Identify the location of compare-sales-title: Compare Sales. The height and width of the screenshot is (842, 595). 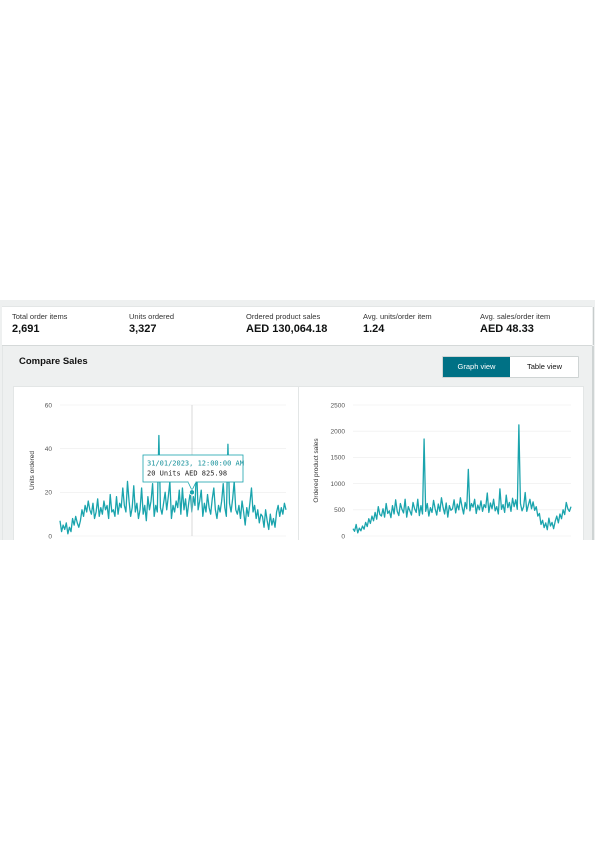
(53, 361).